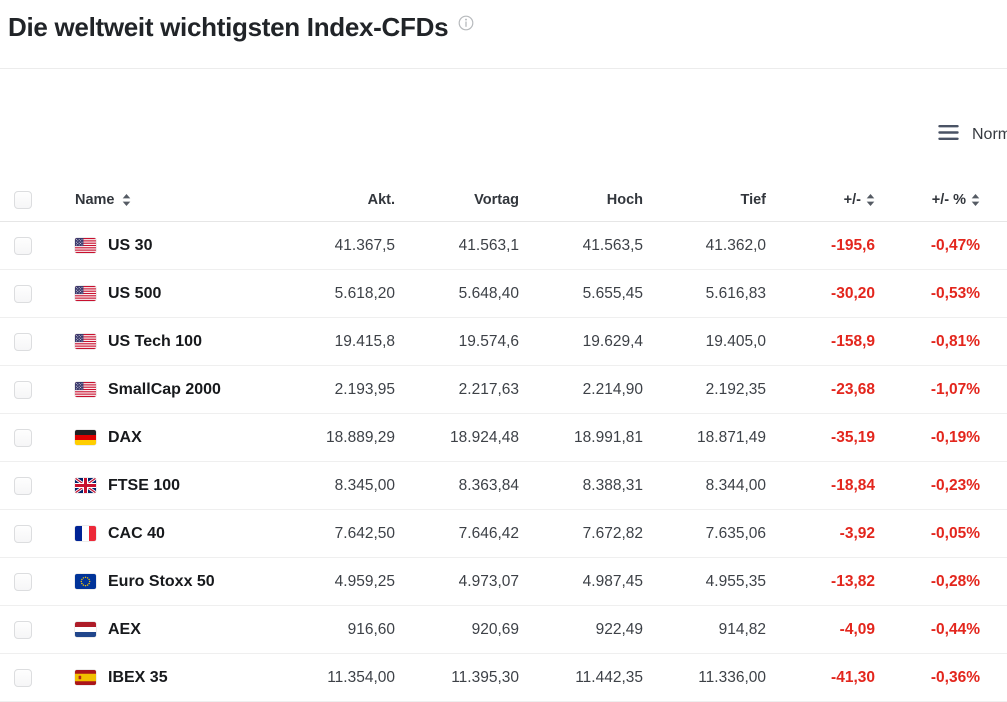 Image resolution: width=1007 pixels, height=702 pixels. What do you see at coordinates (135, 293) in the screenshot?
I see `index-name: US 500` at bounding box center [135, 293].